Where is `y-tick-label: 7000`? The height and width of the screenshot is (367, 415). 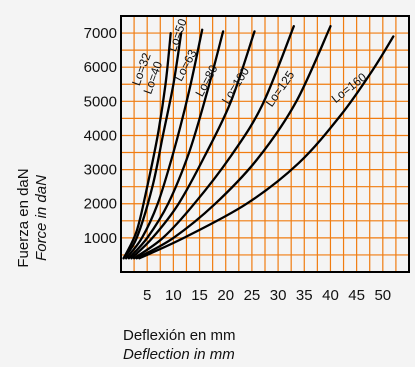
y-tick-label: 7000 is located at coordinates (100, 33).